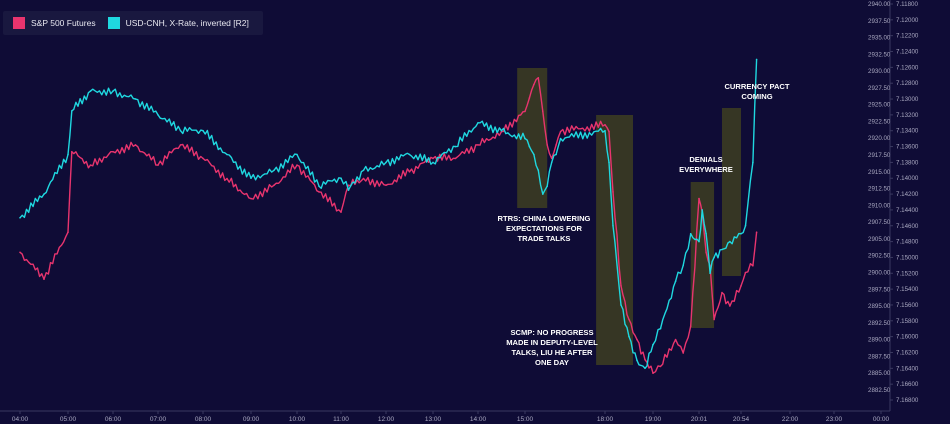  What do you see at coordinates (706, 164) in the screenshot?
I see `annotation-denials: DENIALS EVERYWHERE` at bounding box center [706, 164].